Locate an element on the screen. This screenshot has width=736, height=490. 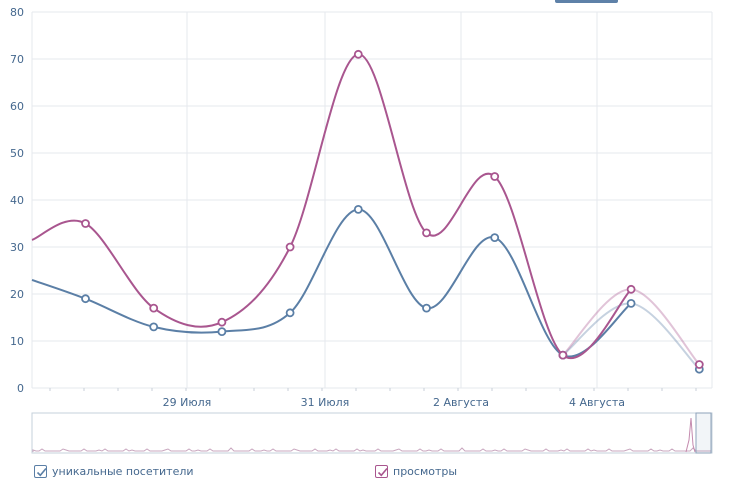
top-button-edge is located at coordinates (586, 1).